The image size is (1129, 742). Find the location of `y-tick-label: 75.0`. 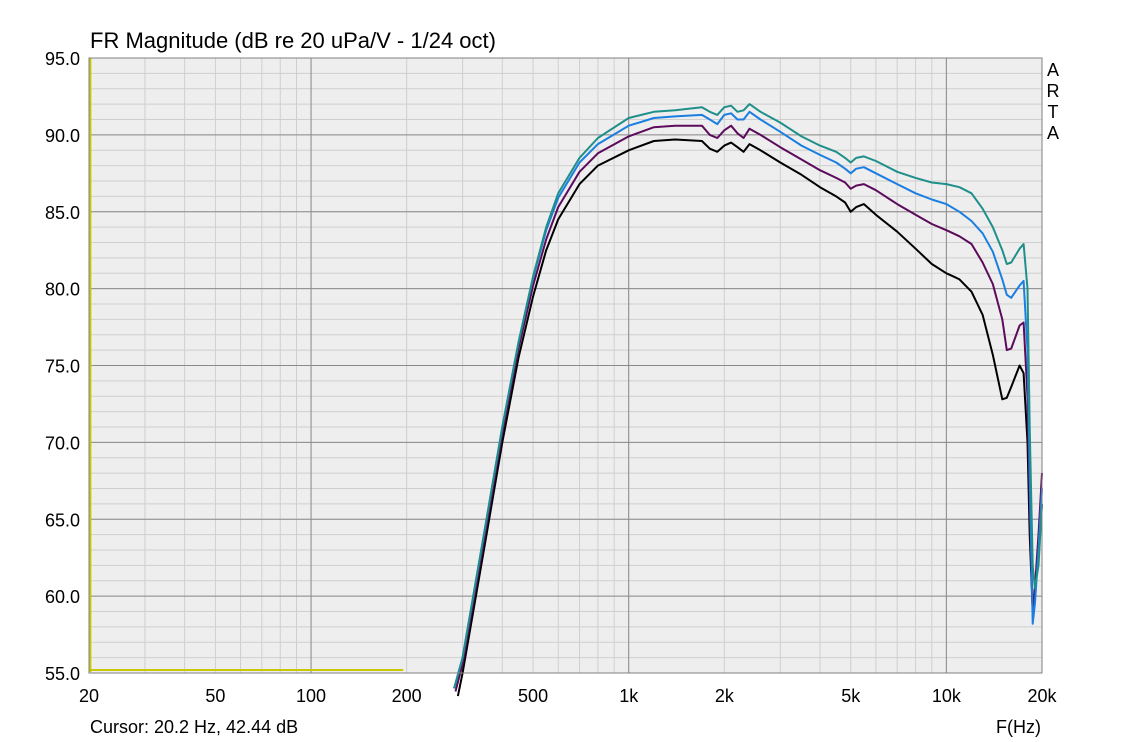

y-tick-label: 75.0 is located at coordinates (62, 367).